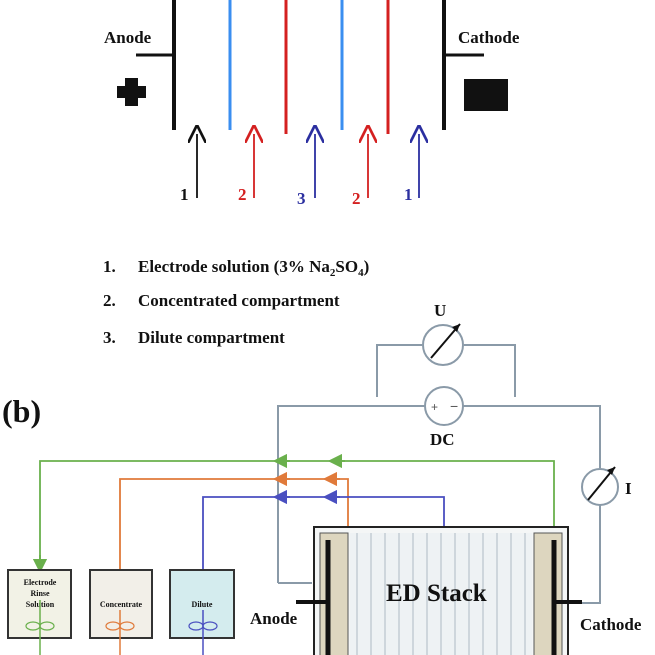 This screenshot has height=655, width=655. What do you see at coordinates (486, 95) in the screenshot?
I see `minus-icon` at bounding box center [486, 95].